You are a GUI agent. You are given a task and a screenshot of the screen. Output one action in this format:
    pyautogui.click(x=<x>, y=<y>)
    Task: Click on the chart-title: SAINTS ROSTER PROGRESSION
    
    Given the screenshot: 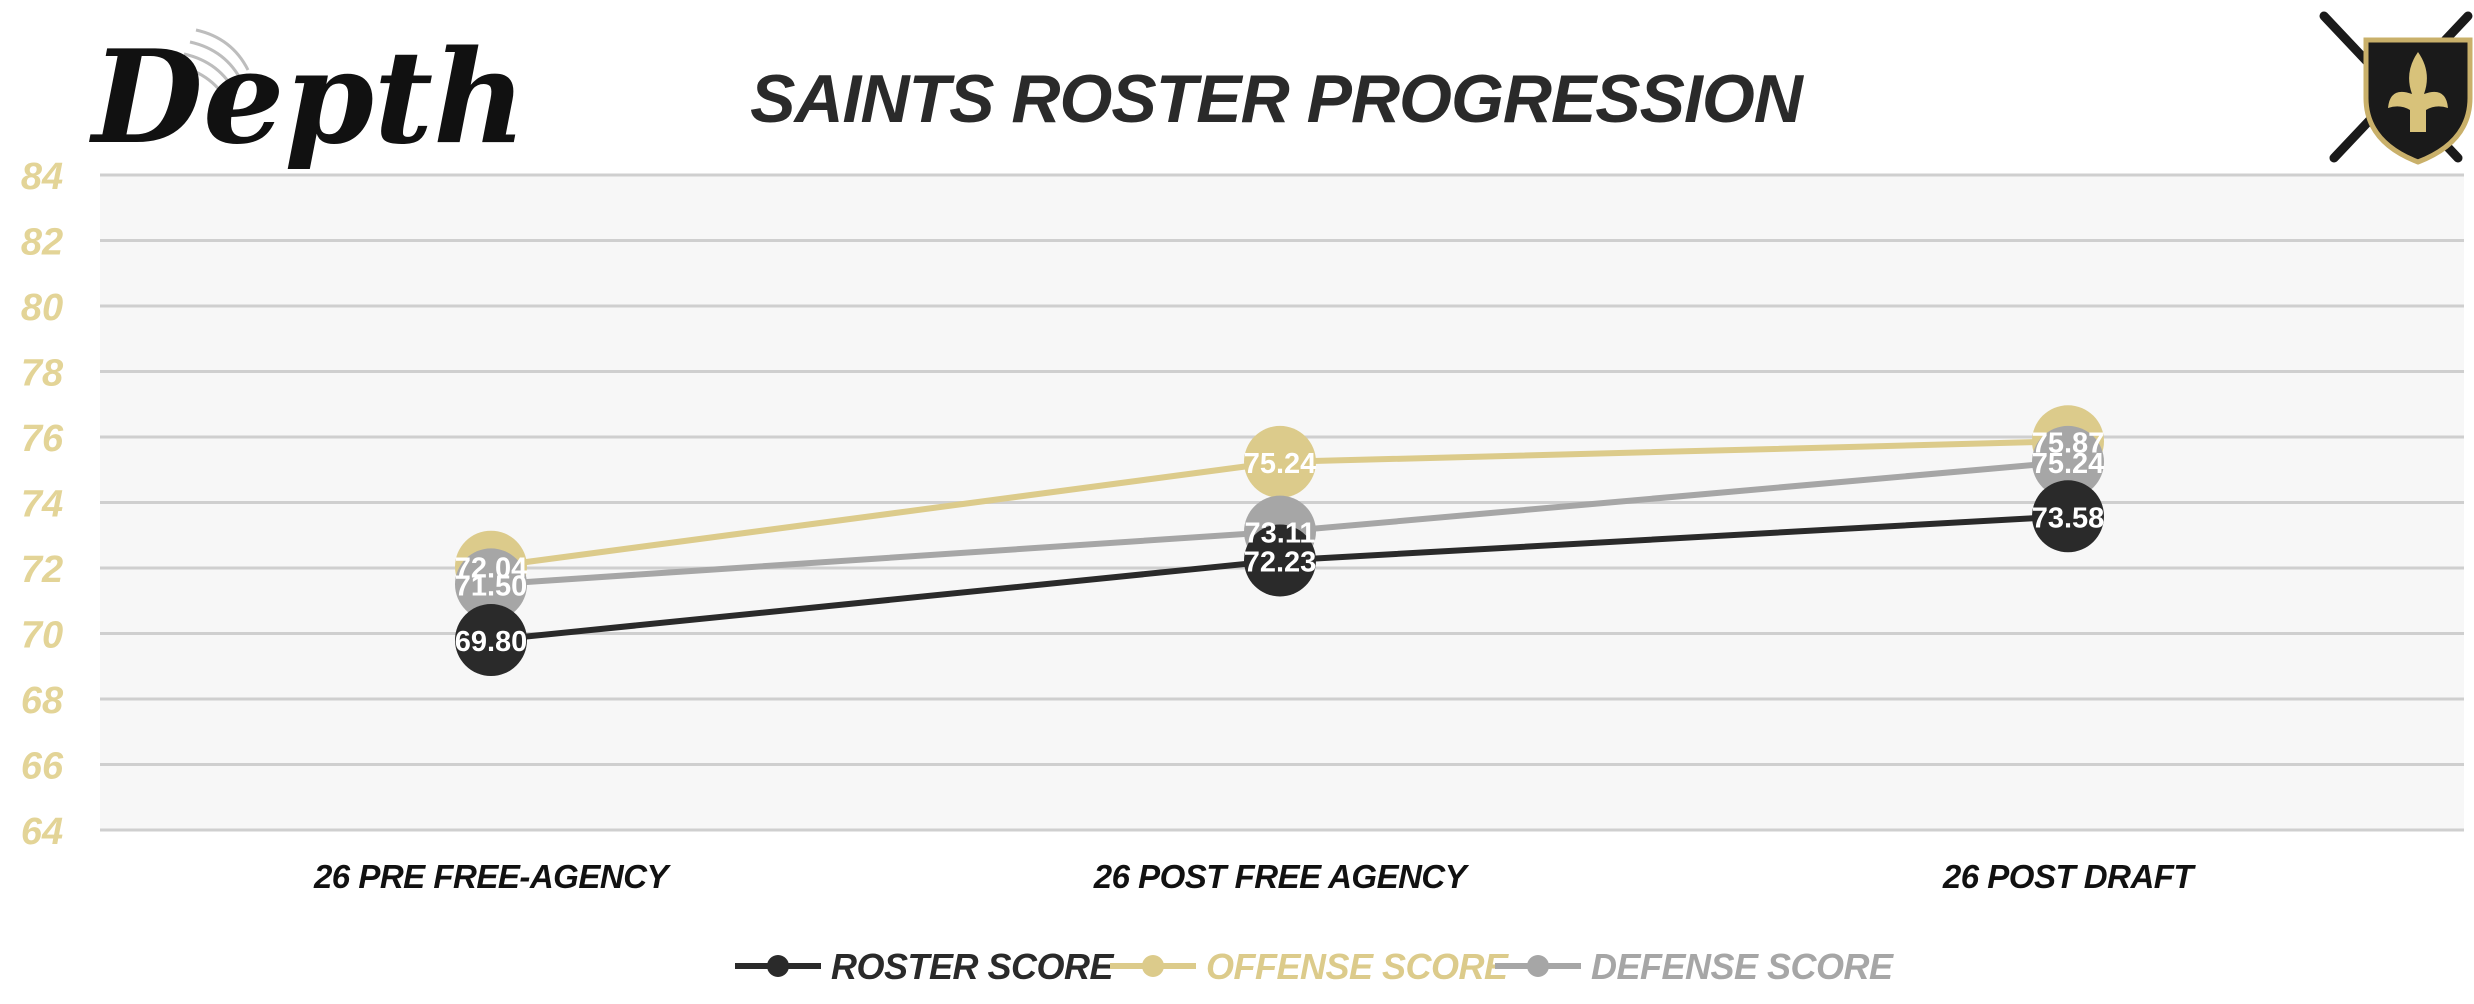 What is the action you would take?
    pyautogui.click(x=1277, y=99)
    